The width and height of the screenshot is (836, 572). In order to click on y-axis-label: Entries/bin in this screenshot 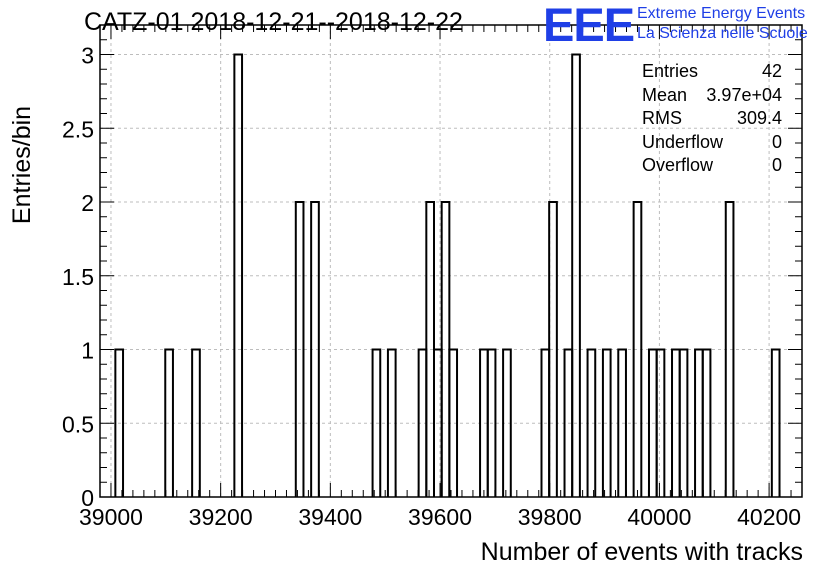, I will do `click(22, 165)`.